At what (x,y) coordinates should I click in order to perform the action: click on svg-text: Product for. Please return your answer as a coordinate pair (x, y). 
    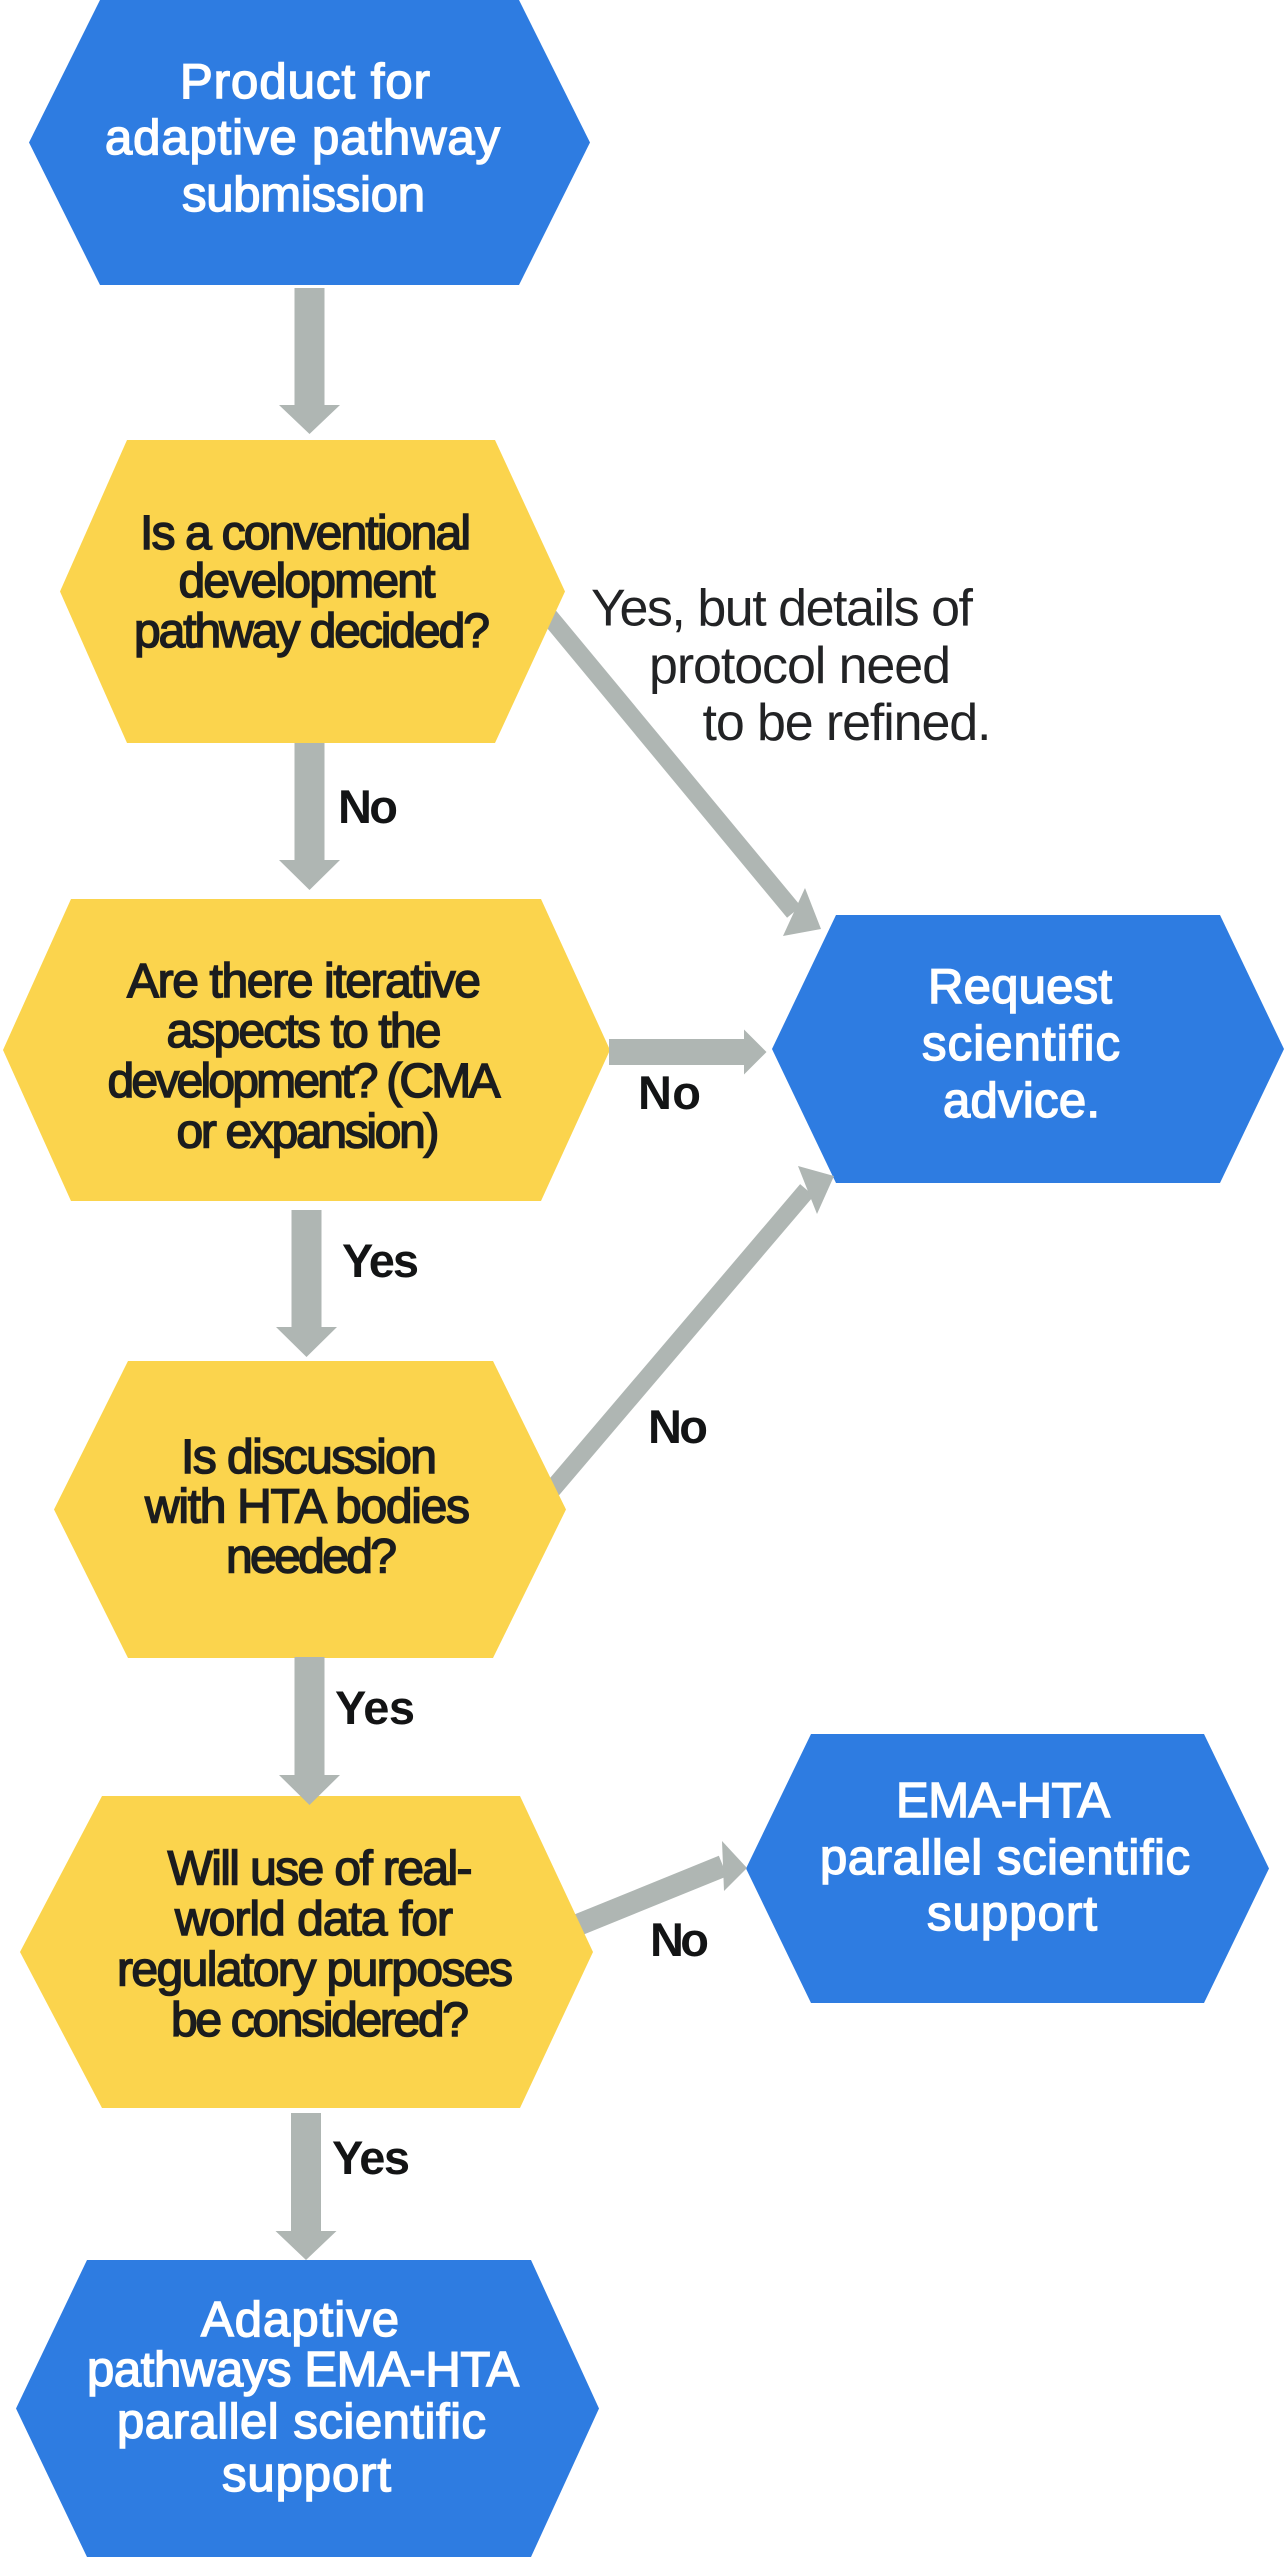
    Looking at the image, I should click on (305, 82).